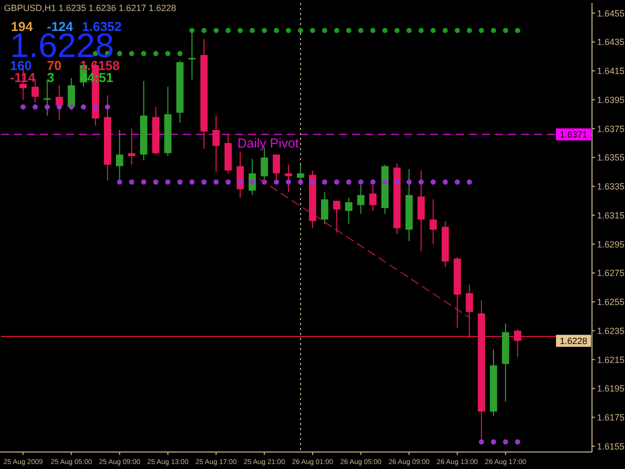 This screenshot has width=625, height=469. I want to click on y-tick-label: 1.6395, so click(611, 99).